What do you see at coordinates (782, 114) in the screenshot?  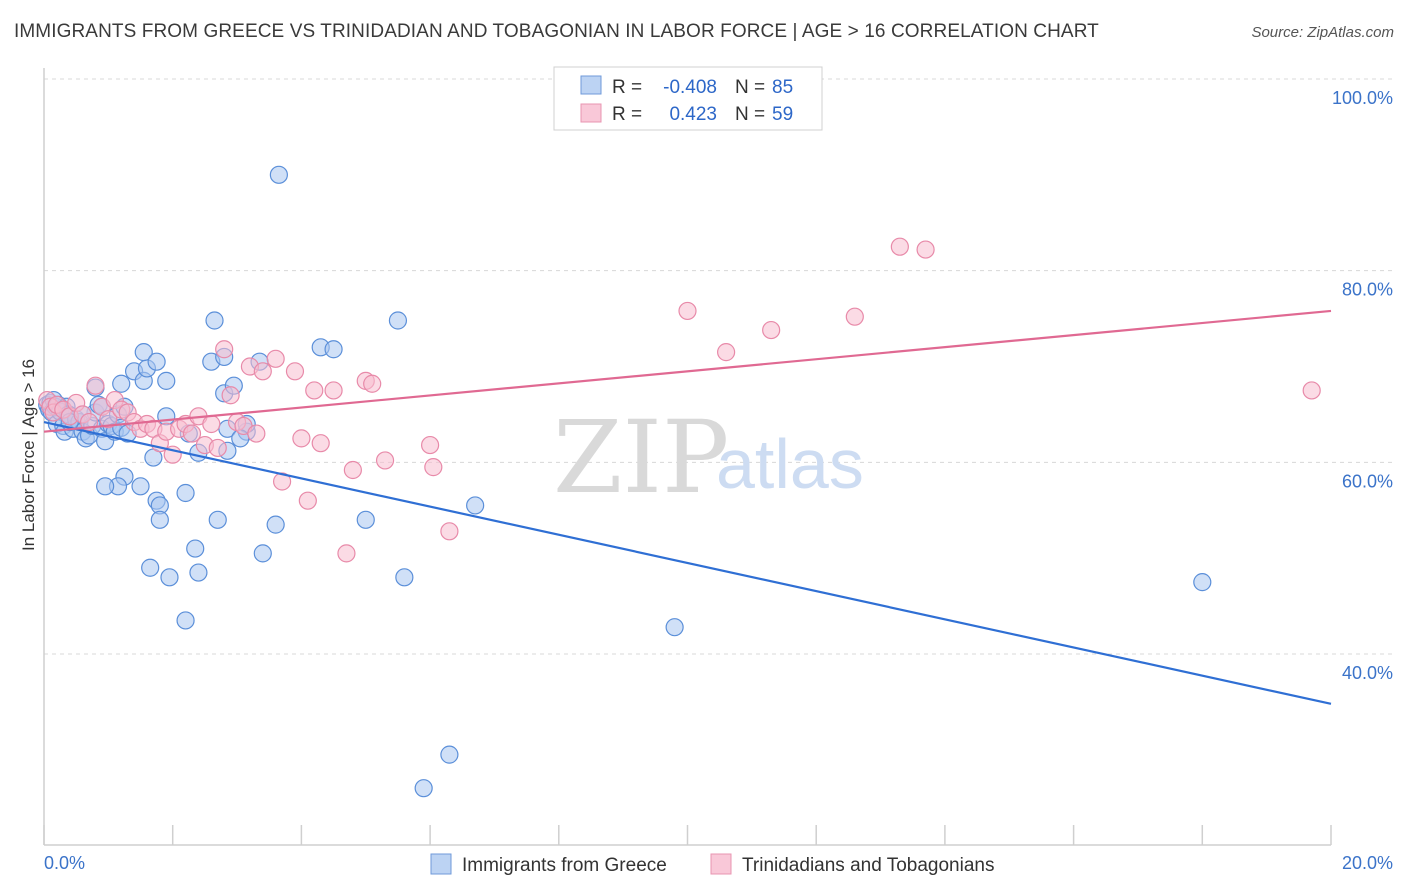 I see `legend-n-value-2: 59` at bounding box center [782, 114].